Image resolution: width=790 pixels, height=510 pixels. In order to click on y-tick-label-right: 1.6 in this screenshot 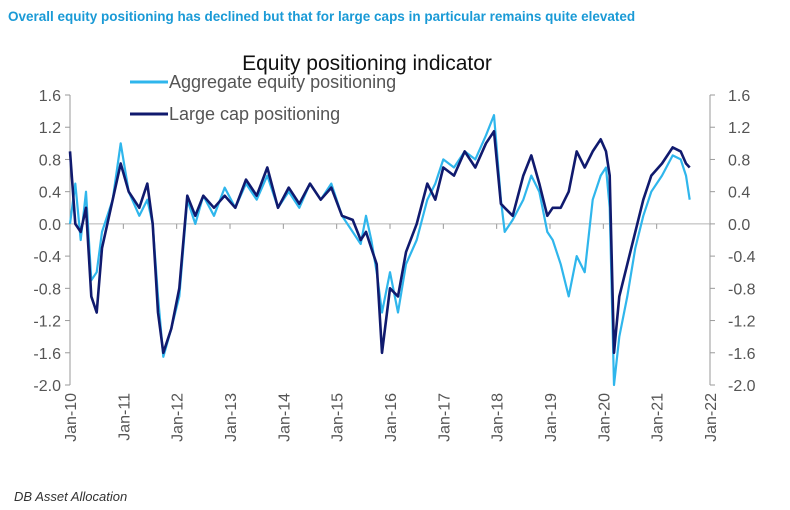, I will do `click(739, 96)`.